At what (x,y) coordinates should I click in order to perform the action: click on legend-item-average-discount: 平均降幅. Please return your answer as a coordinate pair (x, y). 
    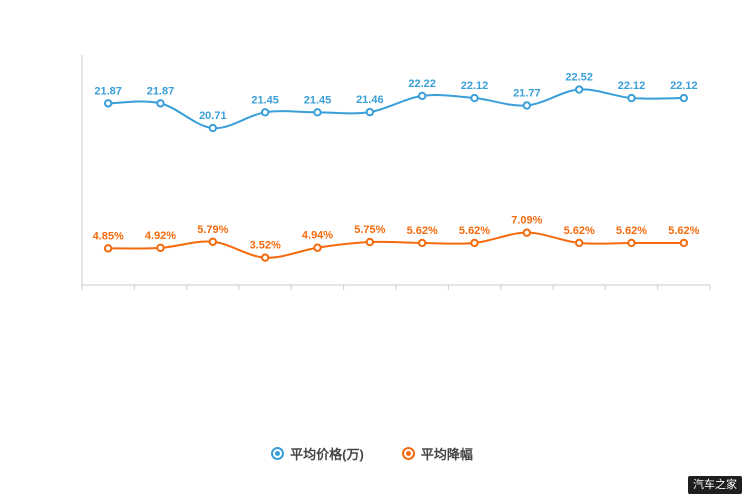
    Looking at the image, I should click on (437, 453).